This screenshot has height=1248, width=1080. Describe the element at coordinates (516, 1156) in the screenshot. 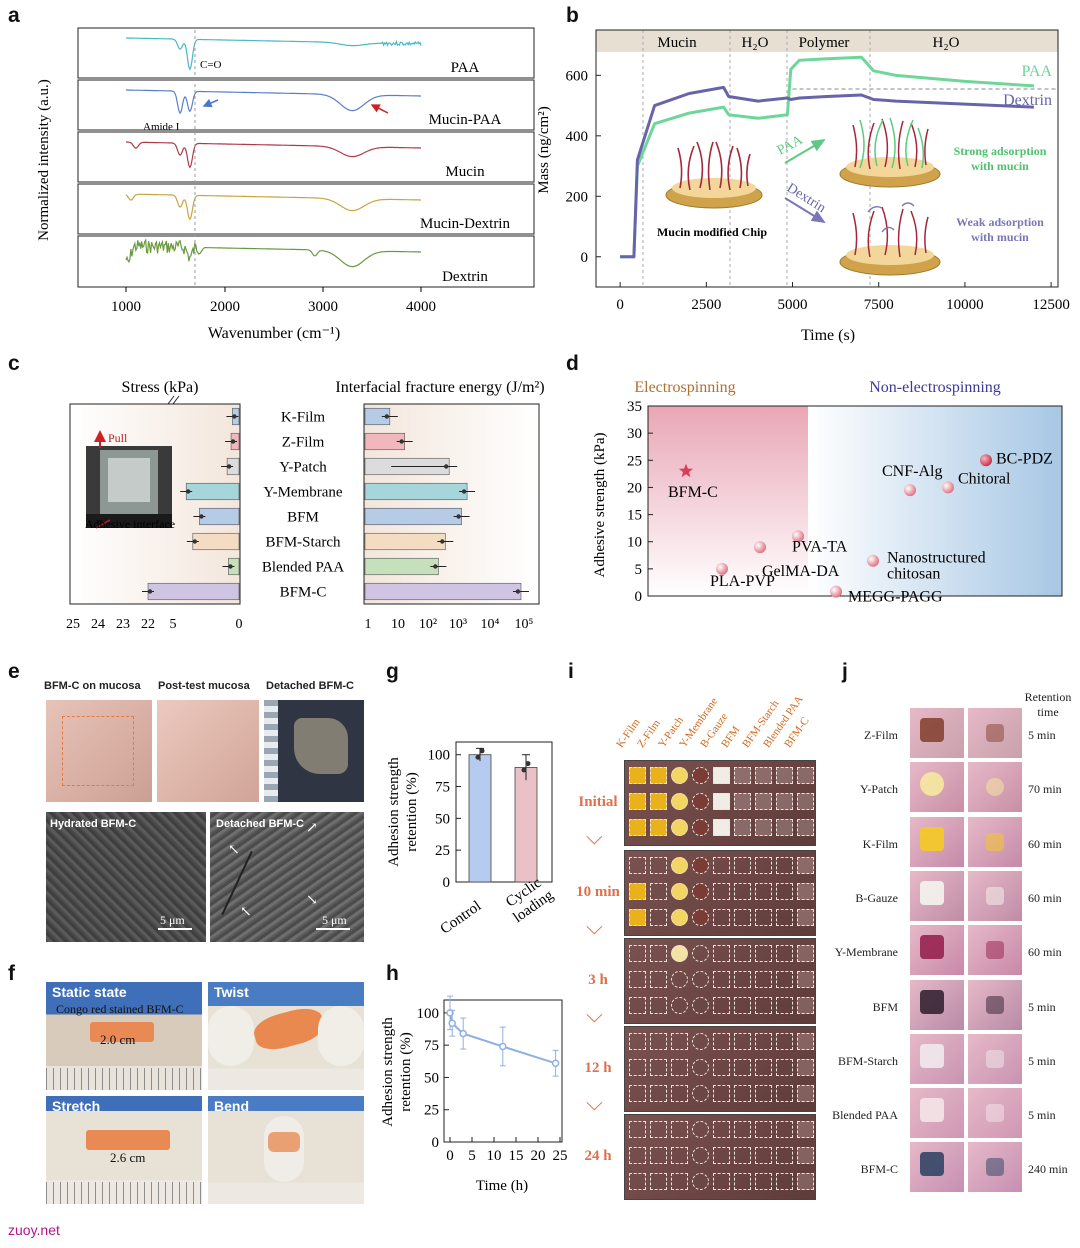

I see `h-xtick: 15` at that location.